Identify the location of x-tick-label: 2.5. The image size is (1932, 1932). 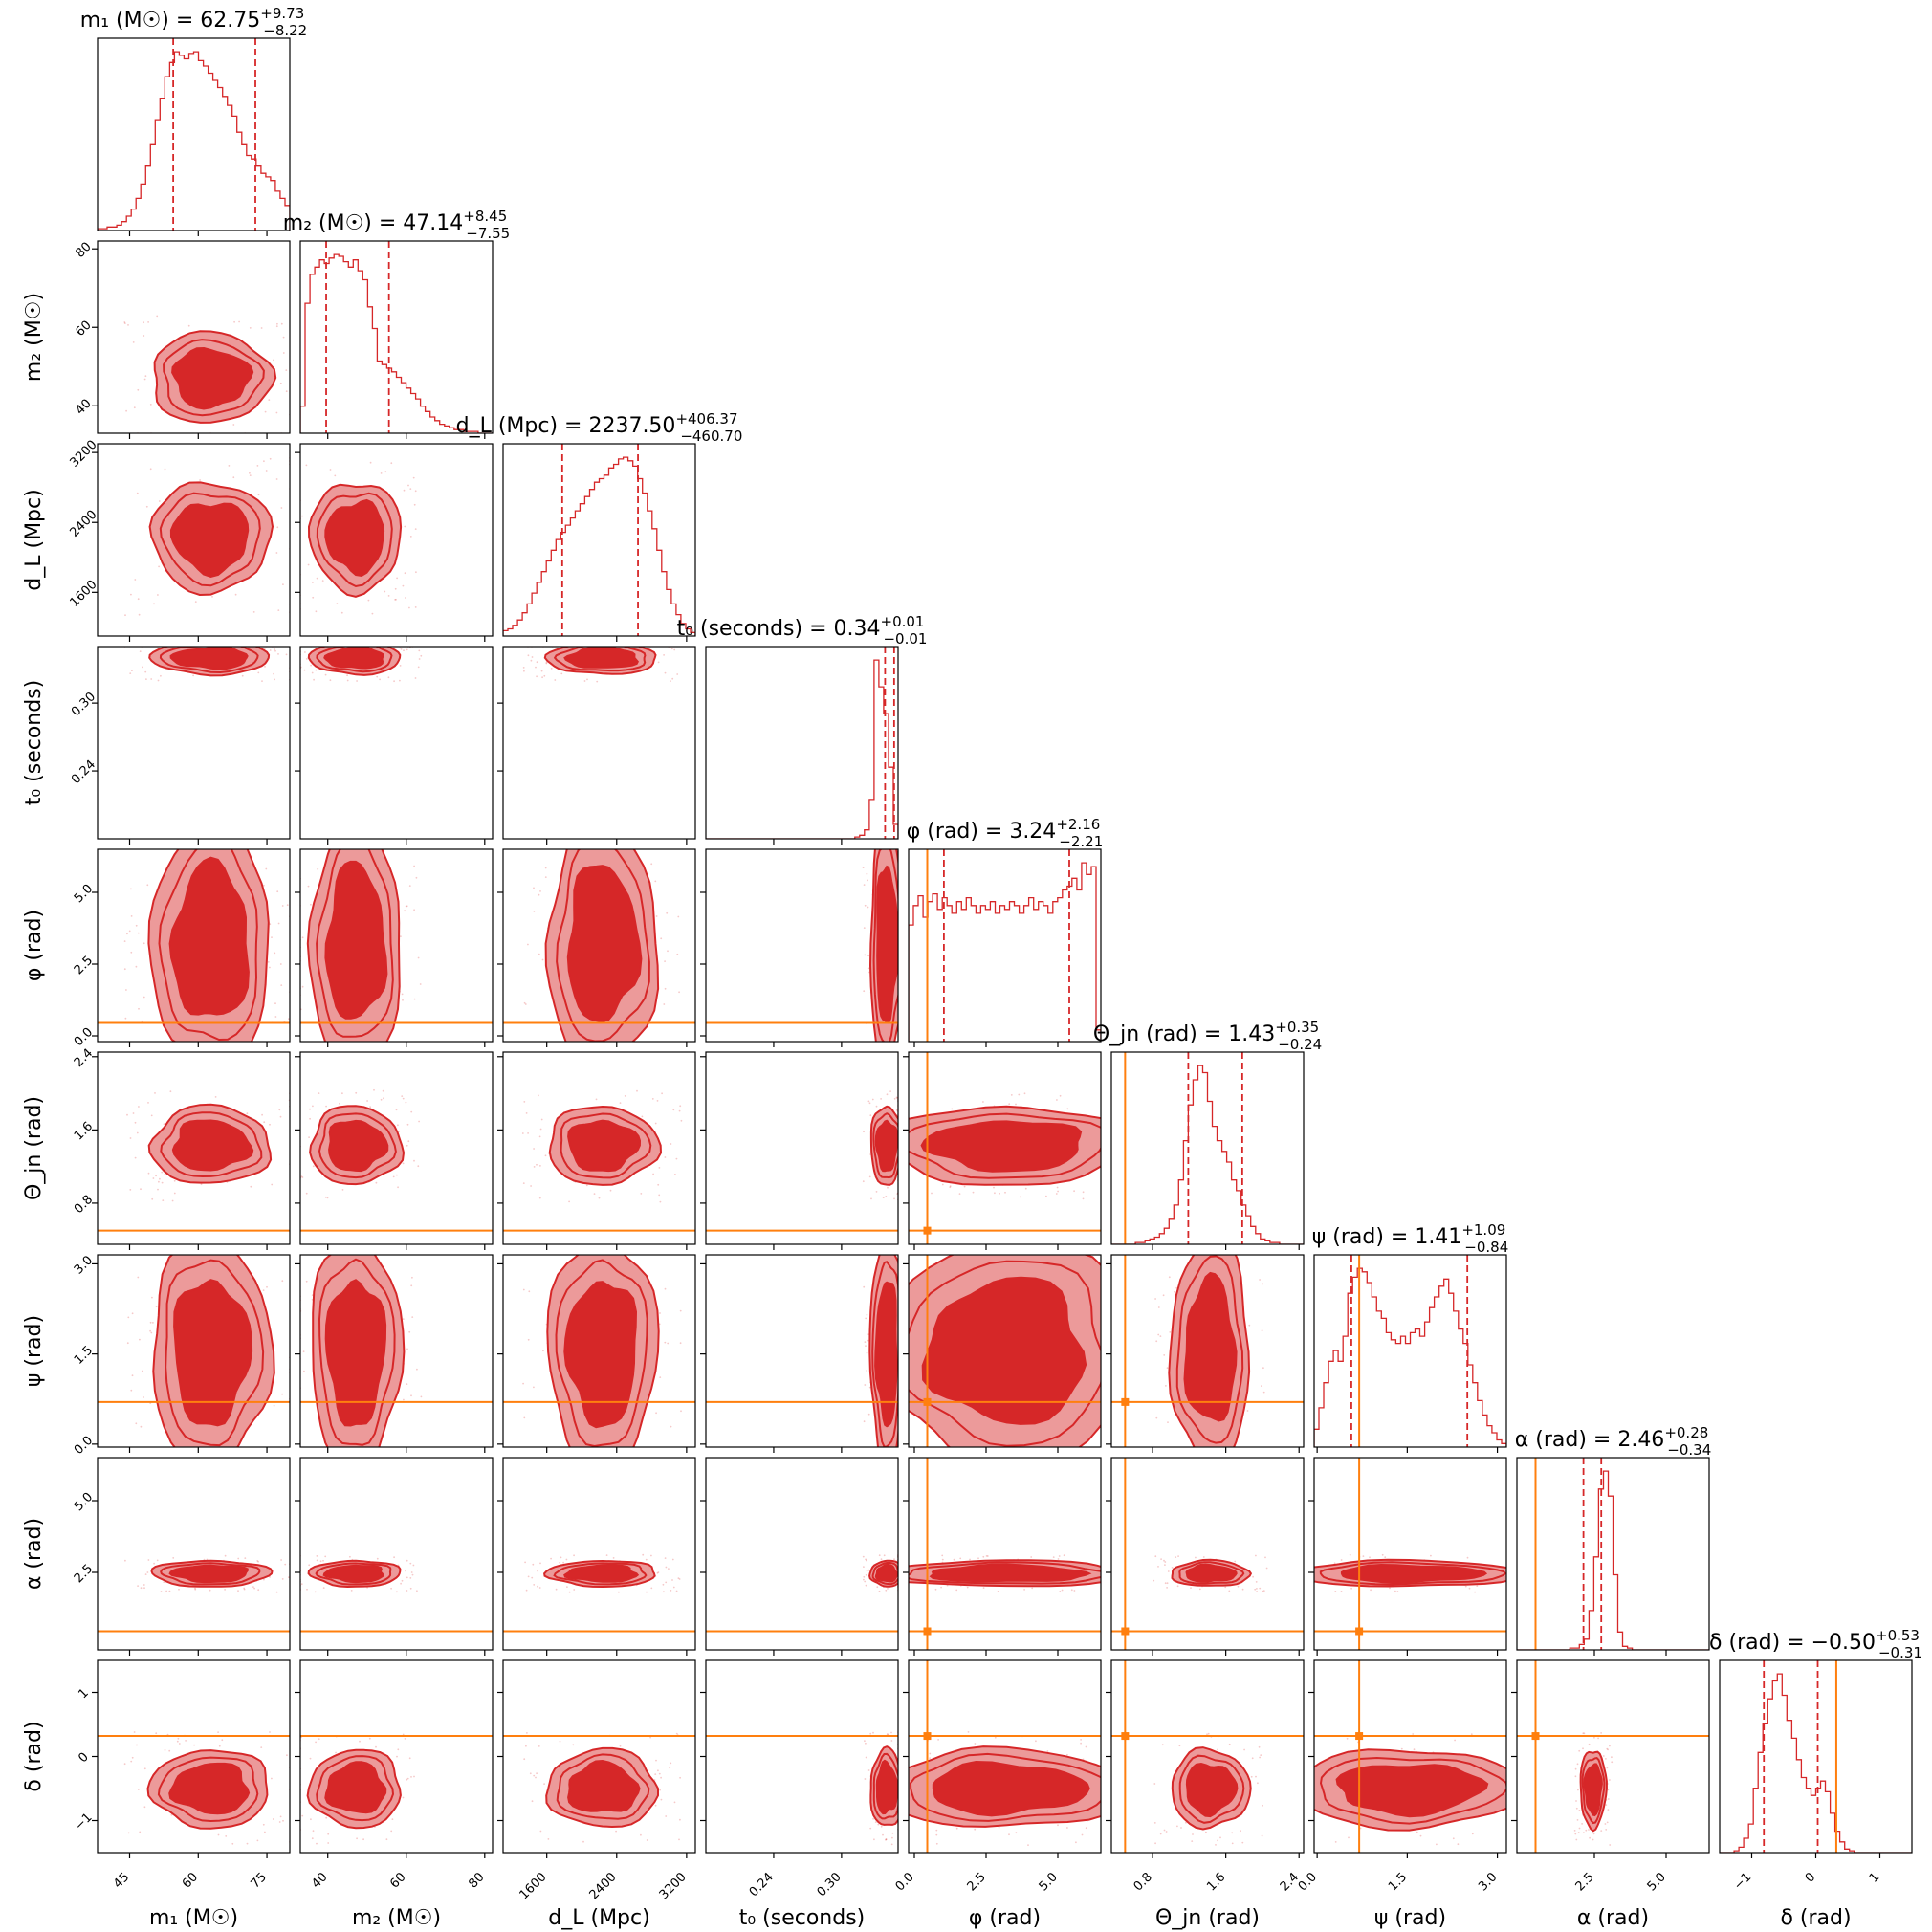
(977, 1882).